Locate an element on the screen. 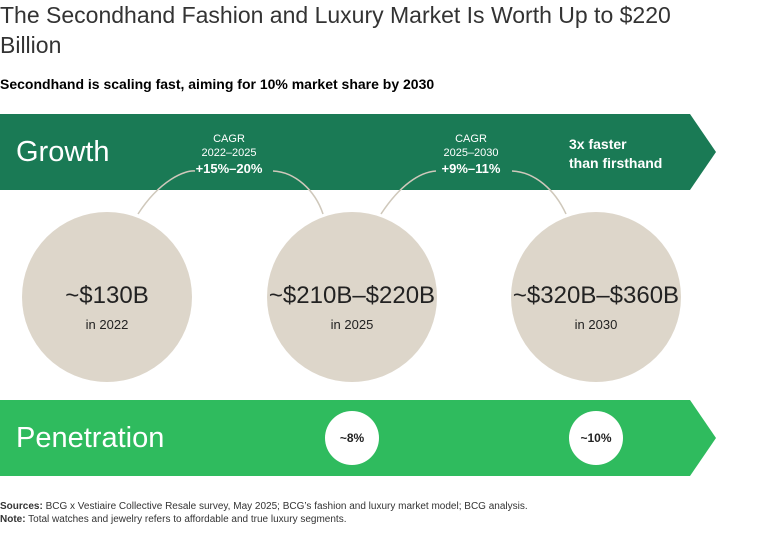 This screenshot has height=533, width=768. growth-label: Growth is located at coordinates (63, 152).